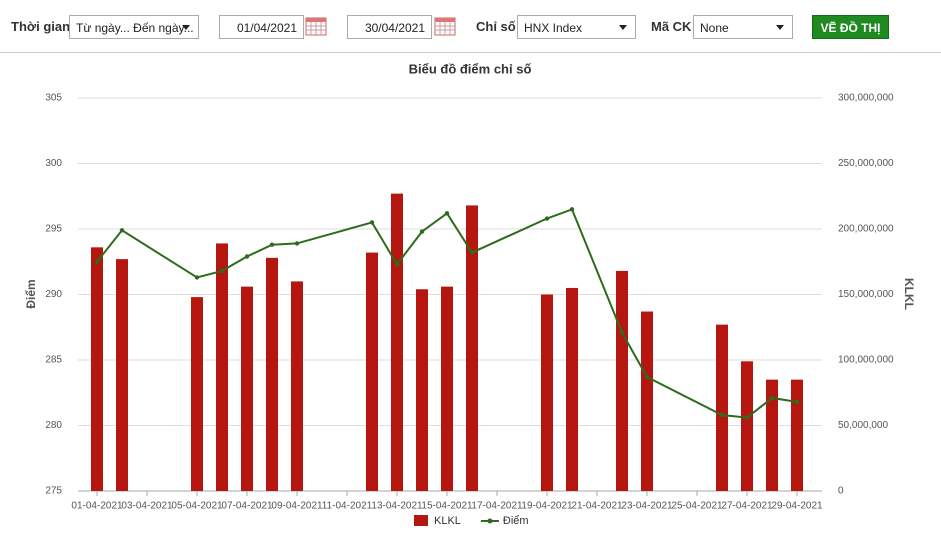  Describe the element at coordinates (597, 506) in the screenshot. I see `x-tick-label: 21-04-2021` at that location.